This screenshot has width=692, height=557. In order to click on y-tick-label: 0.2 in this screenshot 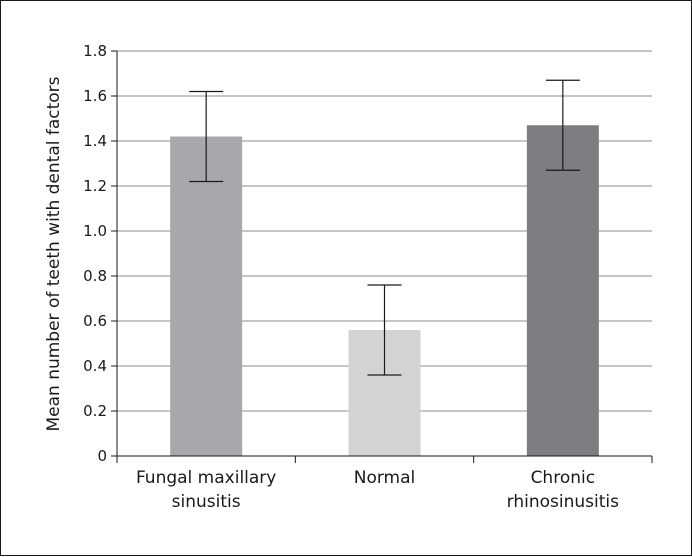, I will do `click(95, 411)`.